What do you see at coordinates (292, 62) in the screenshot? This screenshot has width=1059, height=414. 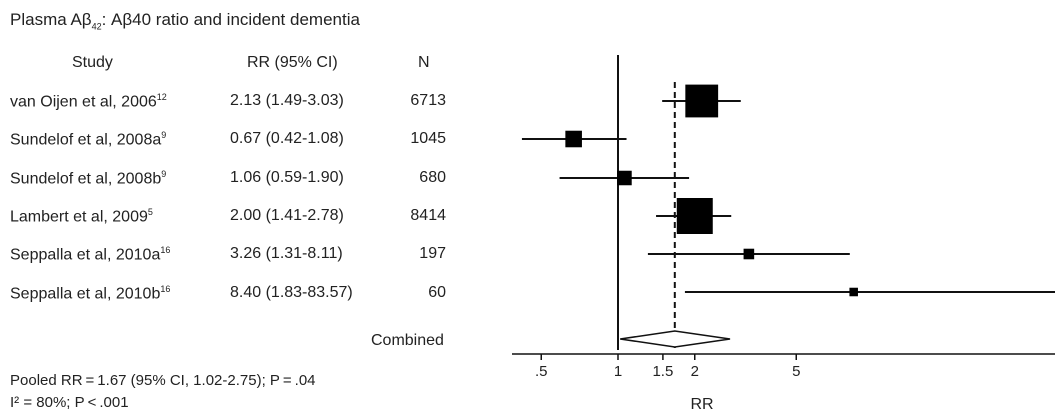 I see `header-rr: RR (95% CI)` at bounding box center [292, 62].